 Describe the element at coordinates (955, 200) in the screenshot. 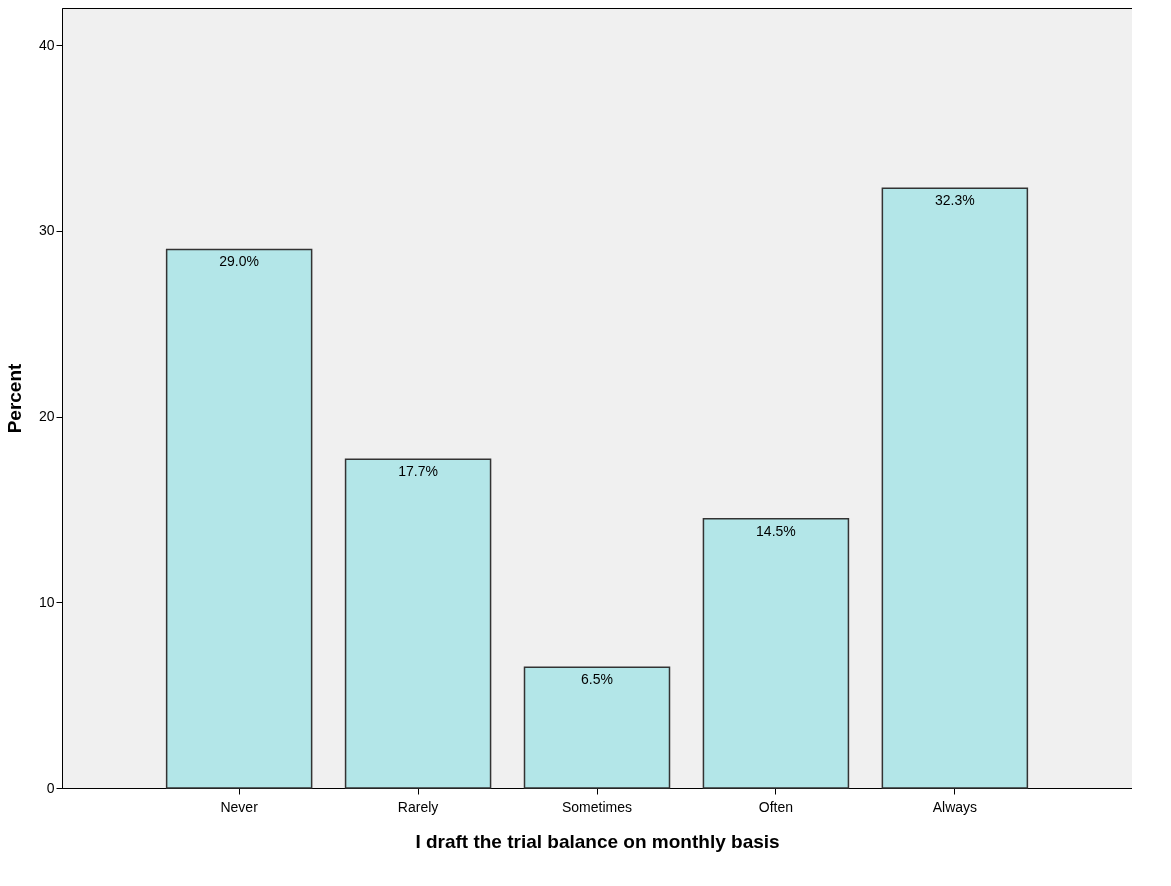

I see `data-label: 32.3%` at that location.